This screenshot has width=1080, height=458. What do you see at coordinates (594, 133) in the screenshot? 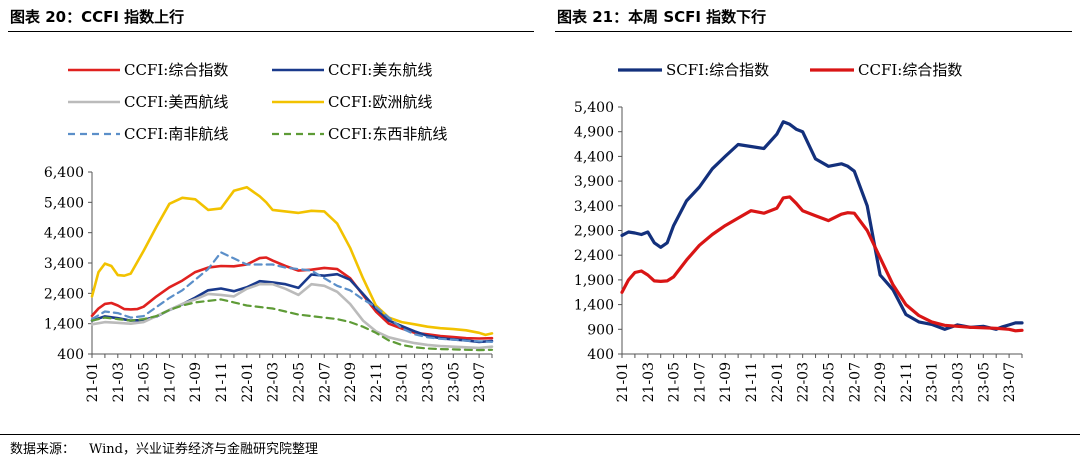
I see `scfi-y-tick-label: 4,900` at bounding box center [594, 133].